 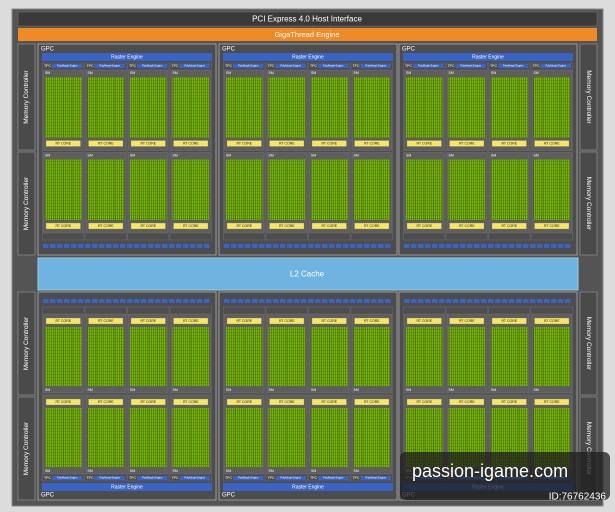 I want to click on raster-engine-label: Raster Engine, so click(x=127, y=487).